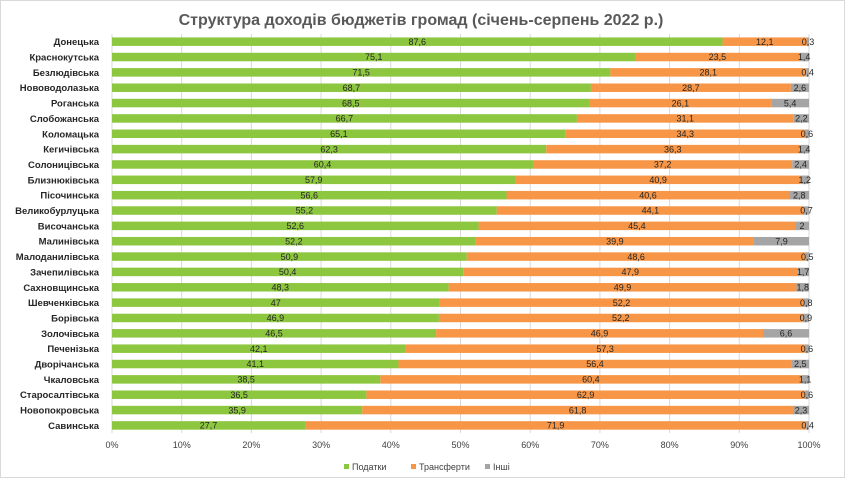 The image size is (845, 479). I want to click on category-label: Безлюдівська, so click(66, 73).